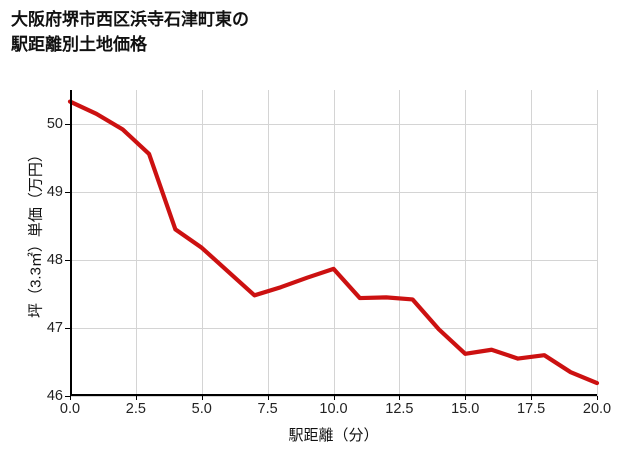 This screenshot has height=465, width=621. I want to click on y-tick-label: 49, so click(54, 192).